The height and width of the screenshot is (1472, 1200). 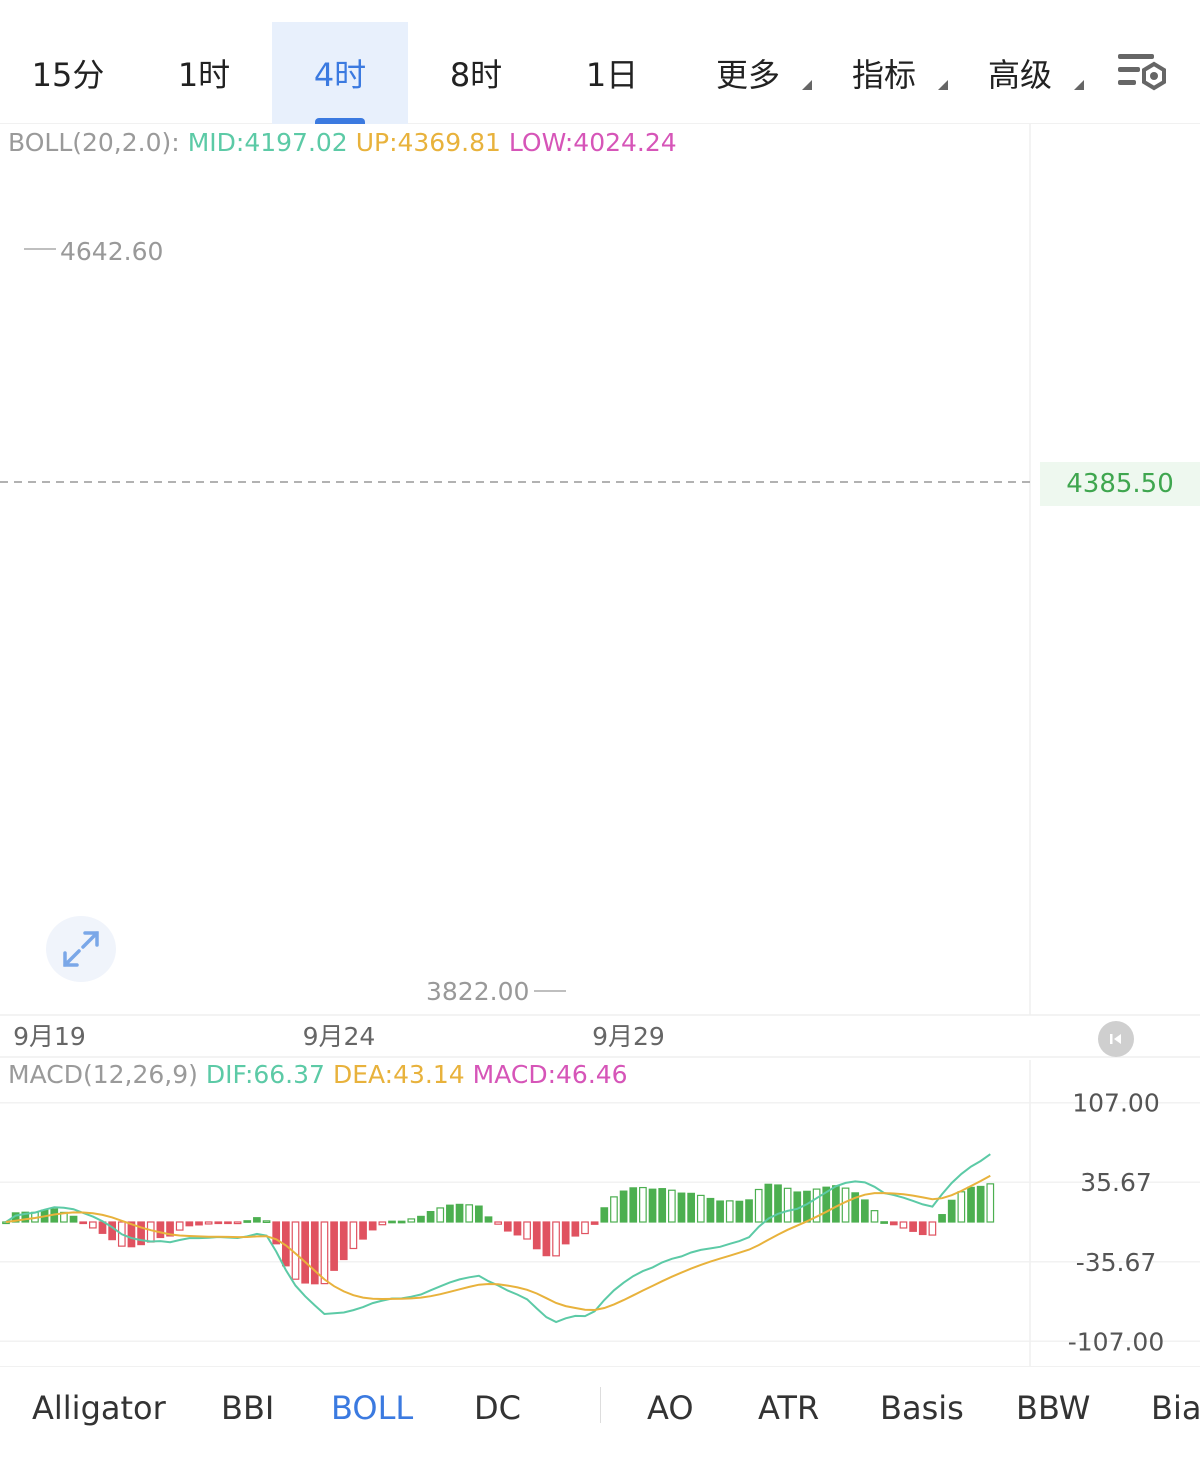 What do you see at coordinates (99, 1408) in the screenshot?
I see `indicator-alligator: Alligator` at bounding box center [99, 1408].